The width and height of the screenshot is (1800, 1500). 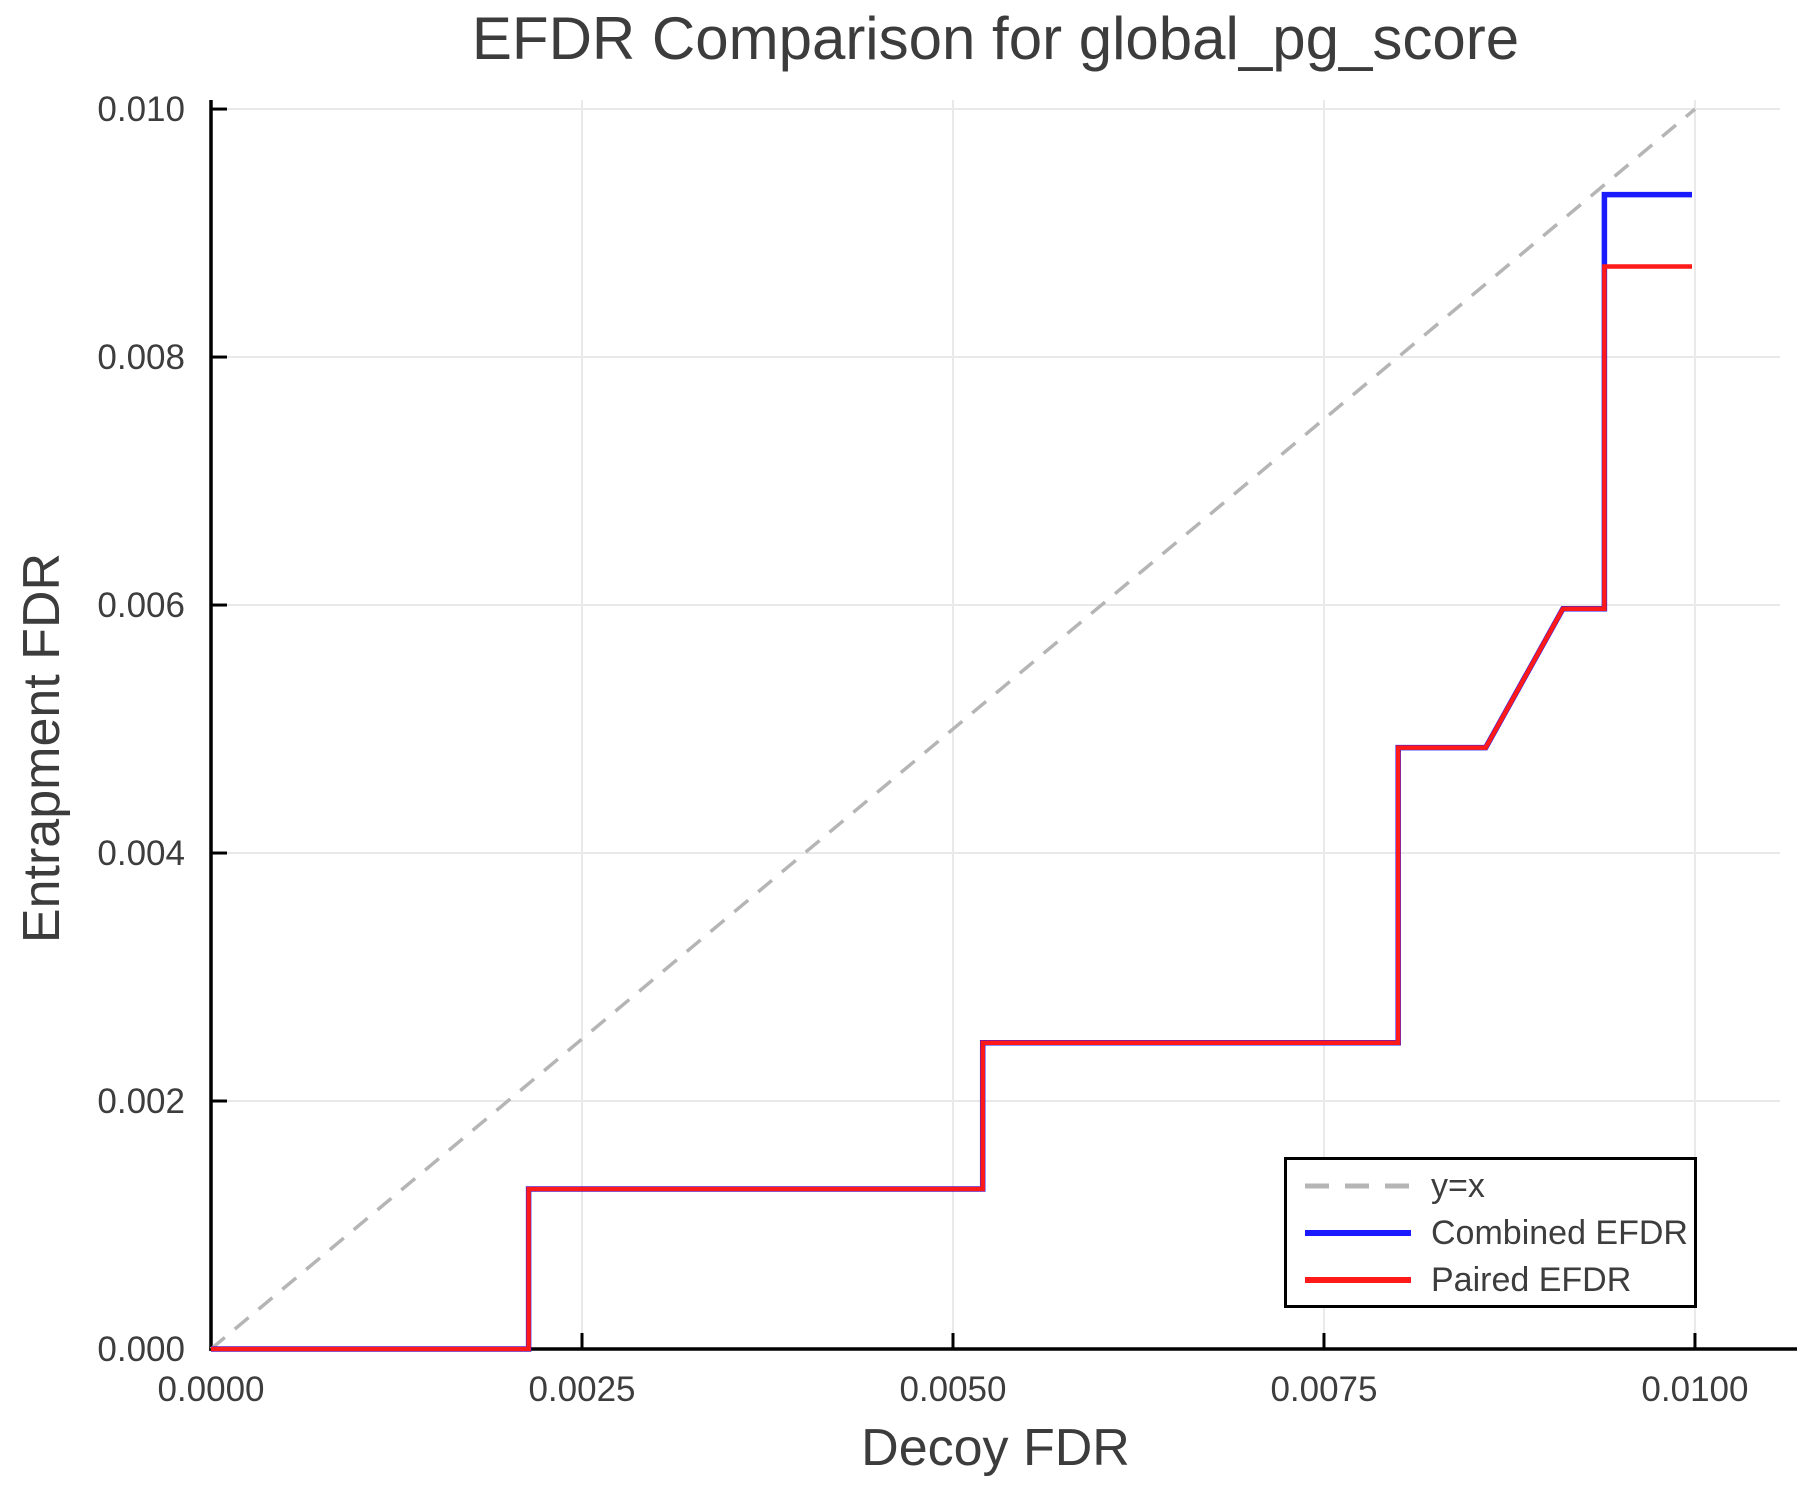 I want to click on x-axis-label: Decoy FDR, so click(x=995, y=1448).